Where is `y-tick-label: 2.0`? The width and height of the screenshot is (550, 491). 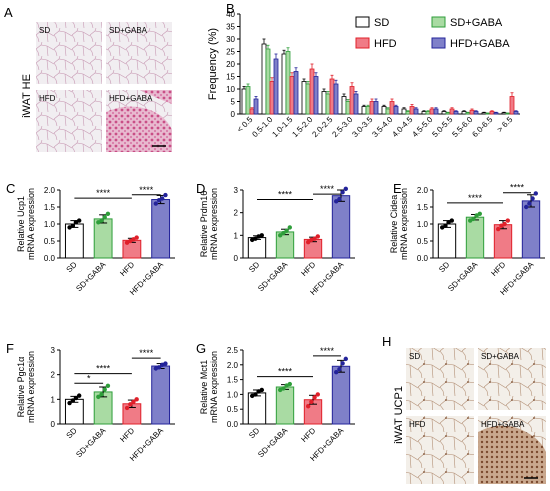 y-tick-label: 2.0 is located at coordinates (233, 365).